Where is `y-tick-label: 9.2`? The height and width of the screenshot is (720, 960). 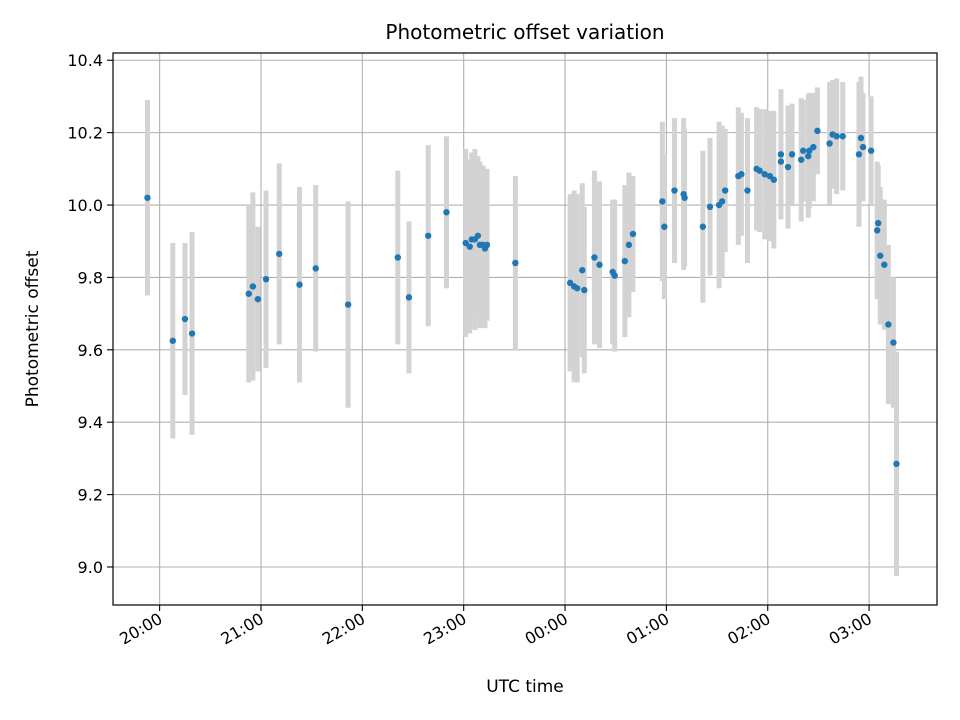
y-tick-label: 9.2 is located at coordinates (90, 495).